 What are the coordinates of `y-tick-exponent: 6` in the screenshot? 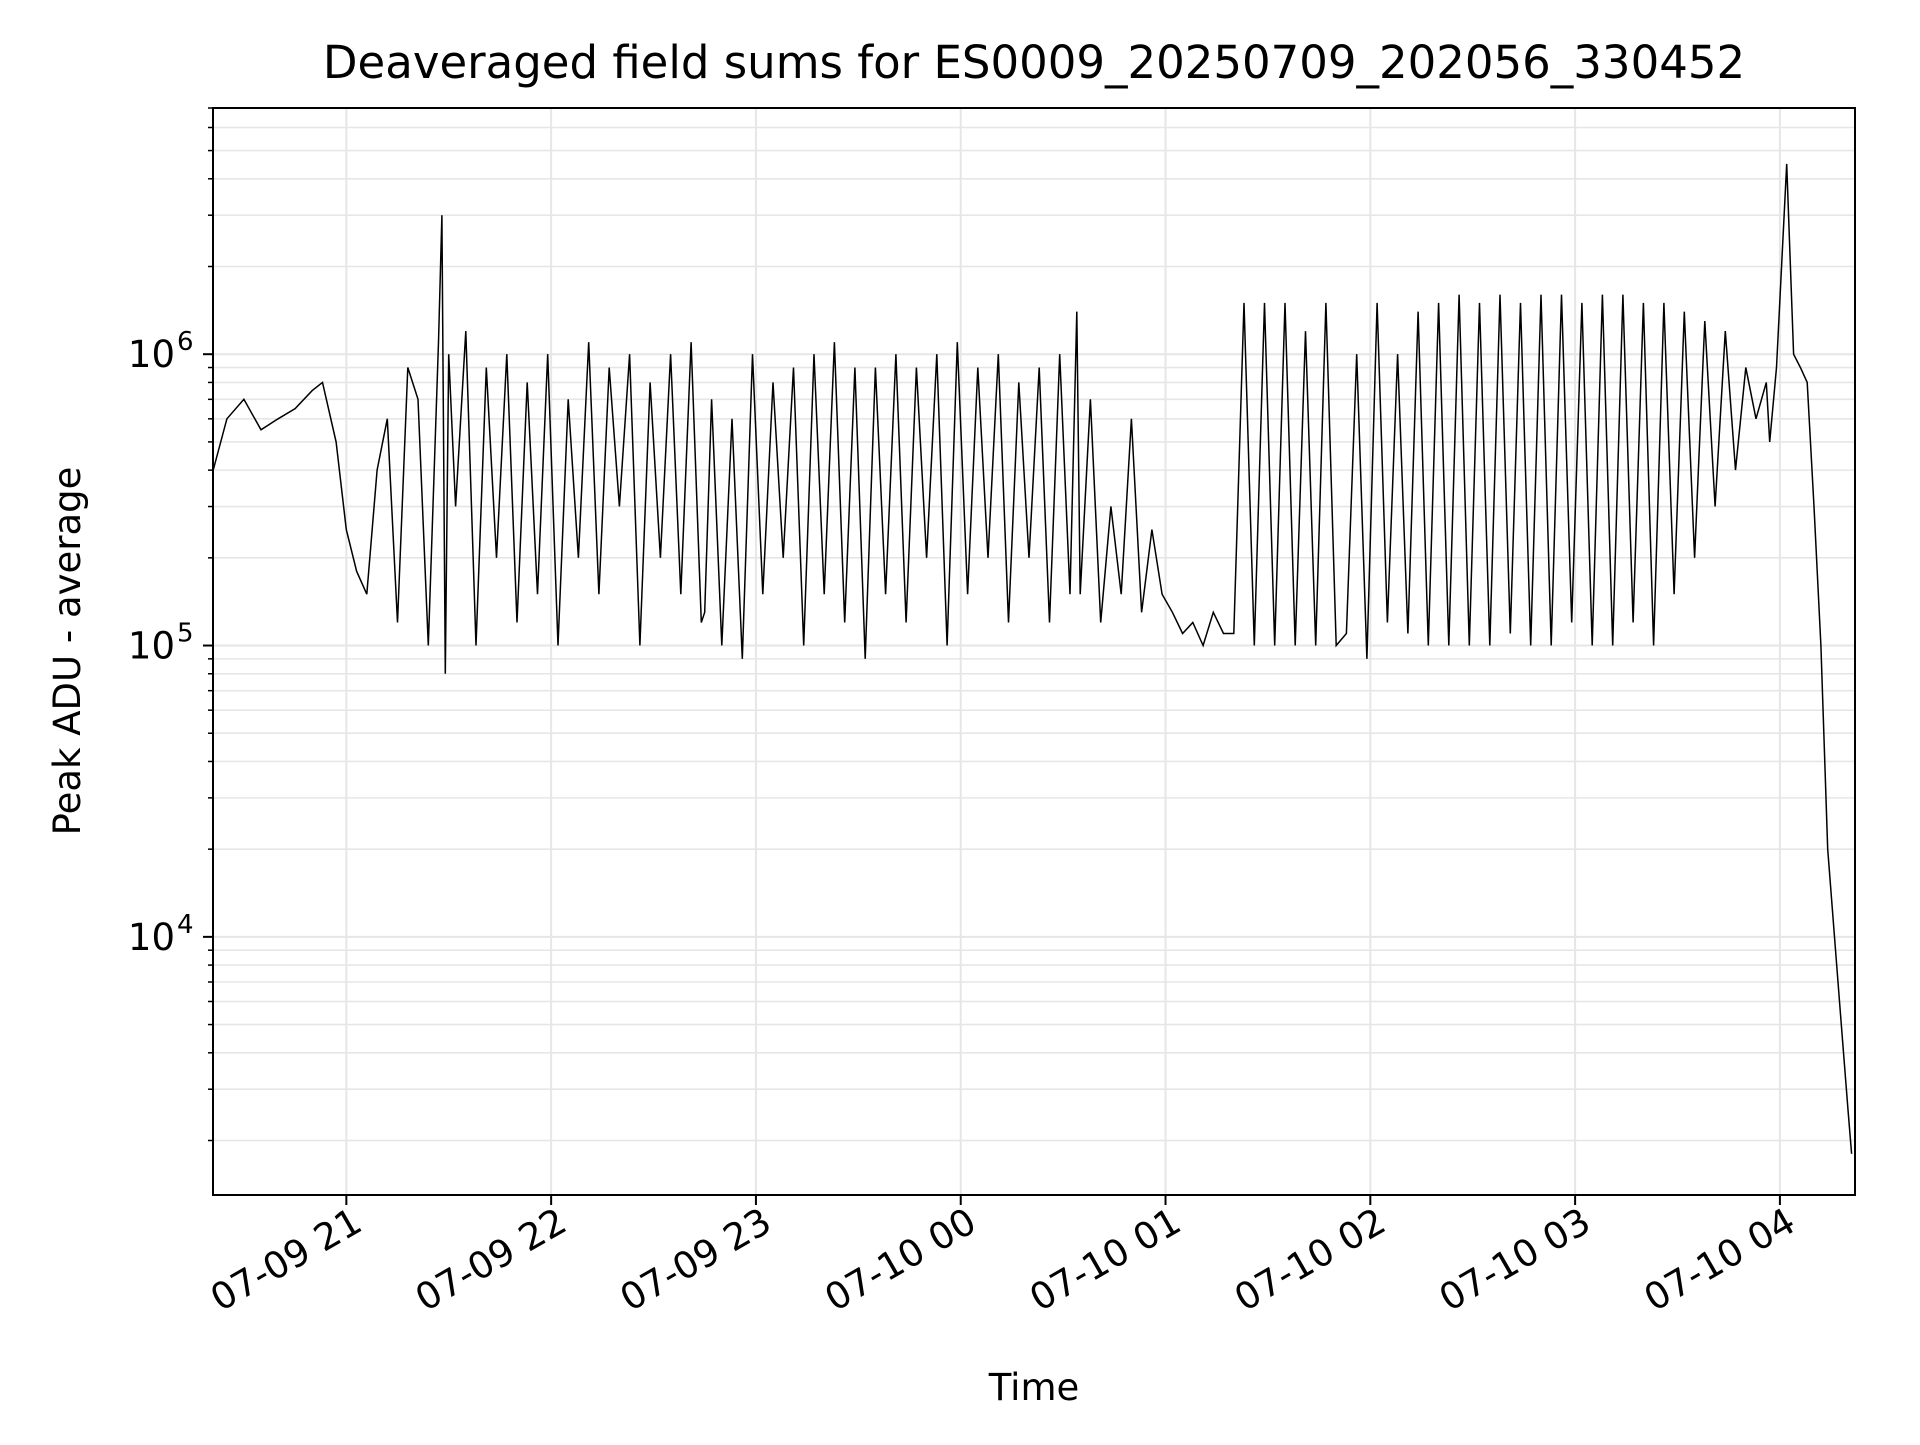 It's located at (185, 342).